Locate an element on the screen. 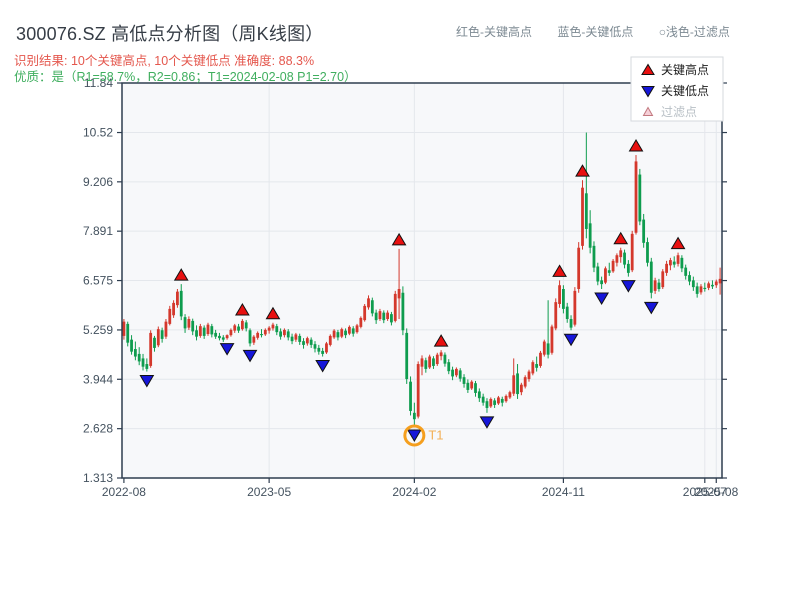 The height and width of the screenshot is (600, 800). y-tick-label: 6.575 is located at coordinates (98, 281).